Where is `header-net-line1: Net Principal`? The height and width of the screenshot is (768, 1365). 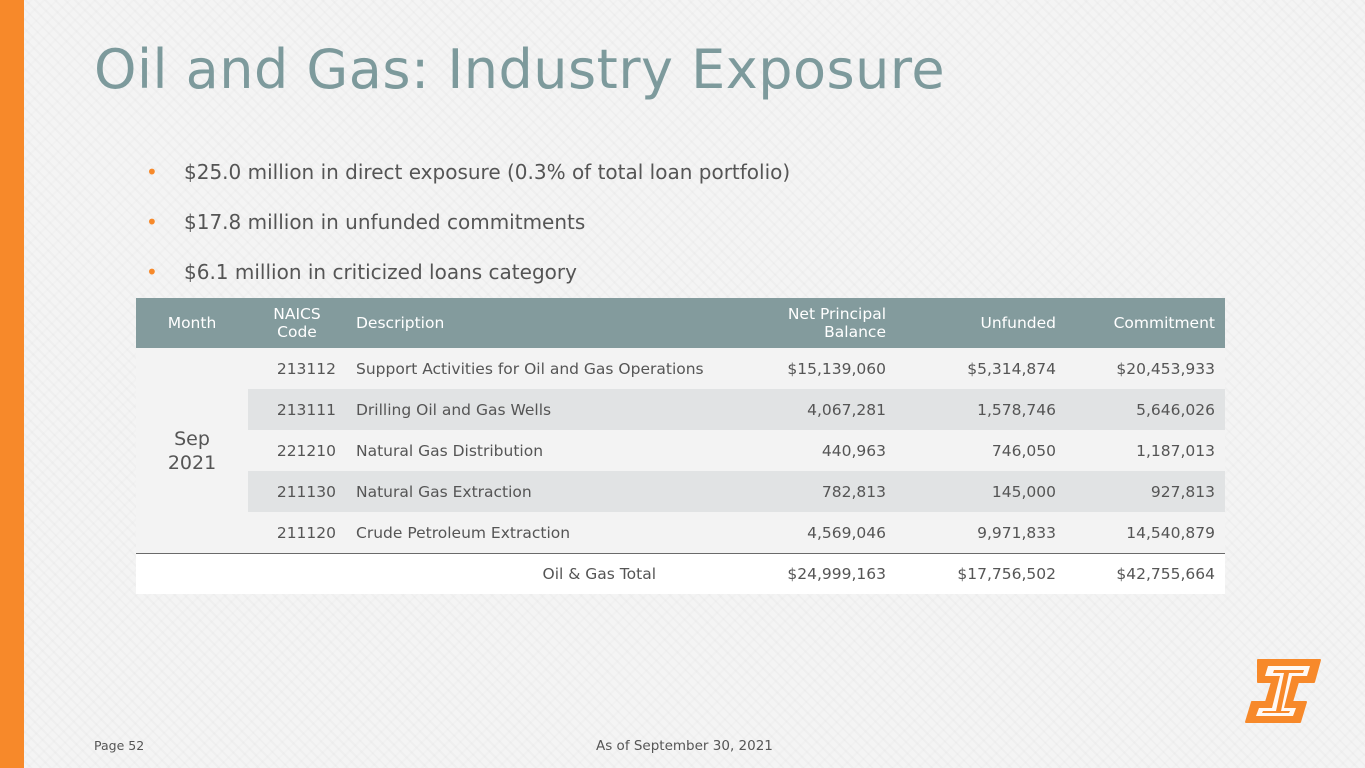 header-net-line1: Net Principal is located at coordinates (836, 314).